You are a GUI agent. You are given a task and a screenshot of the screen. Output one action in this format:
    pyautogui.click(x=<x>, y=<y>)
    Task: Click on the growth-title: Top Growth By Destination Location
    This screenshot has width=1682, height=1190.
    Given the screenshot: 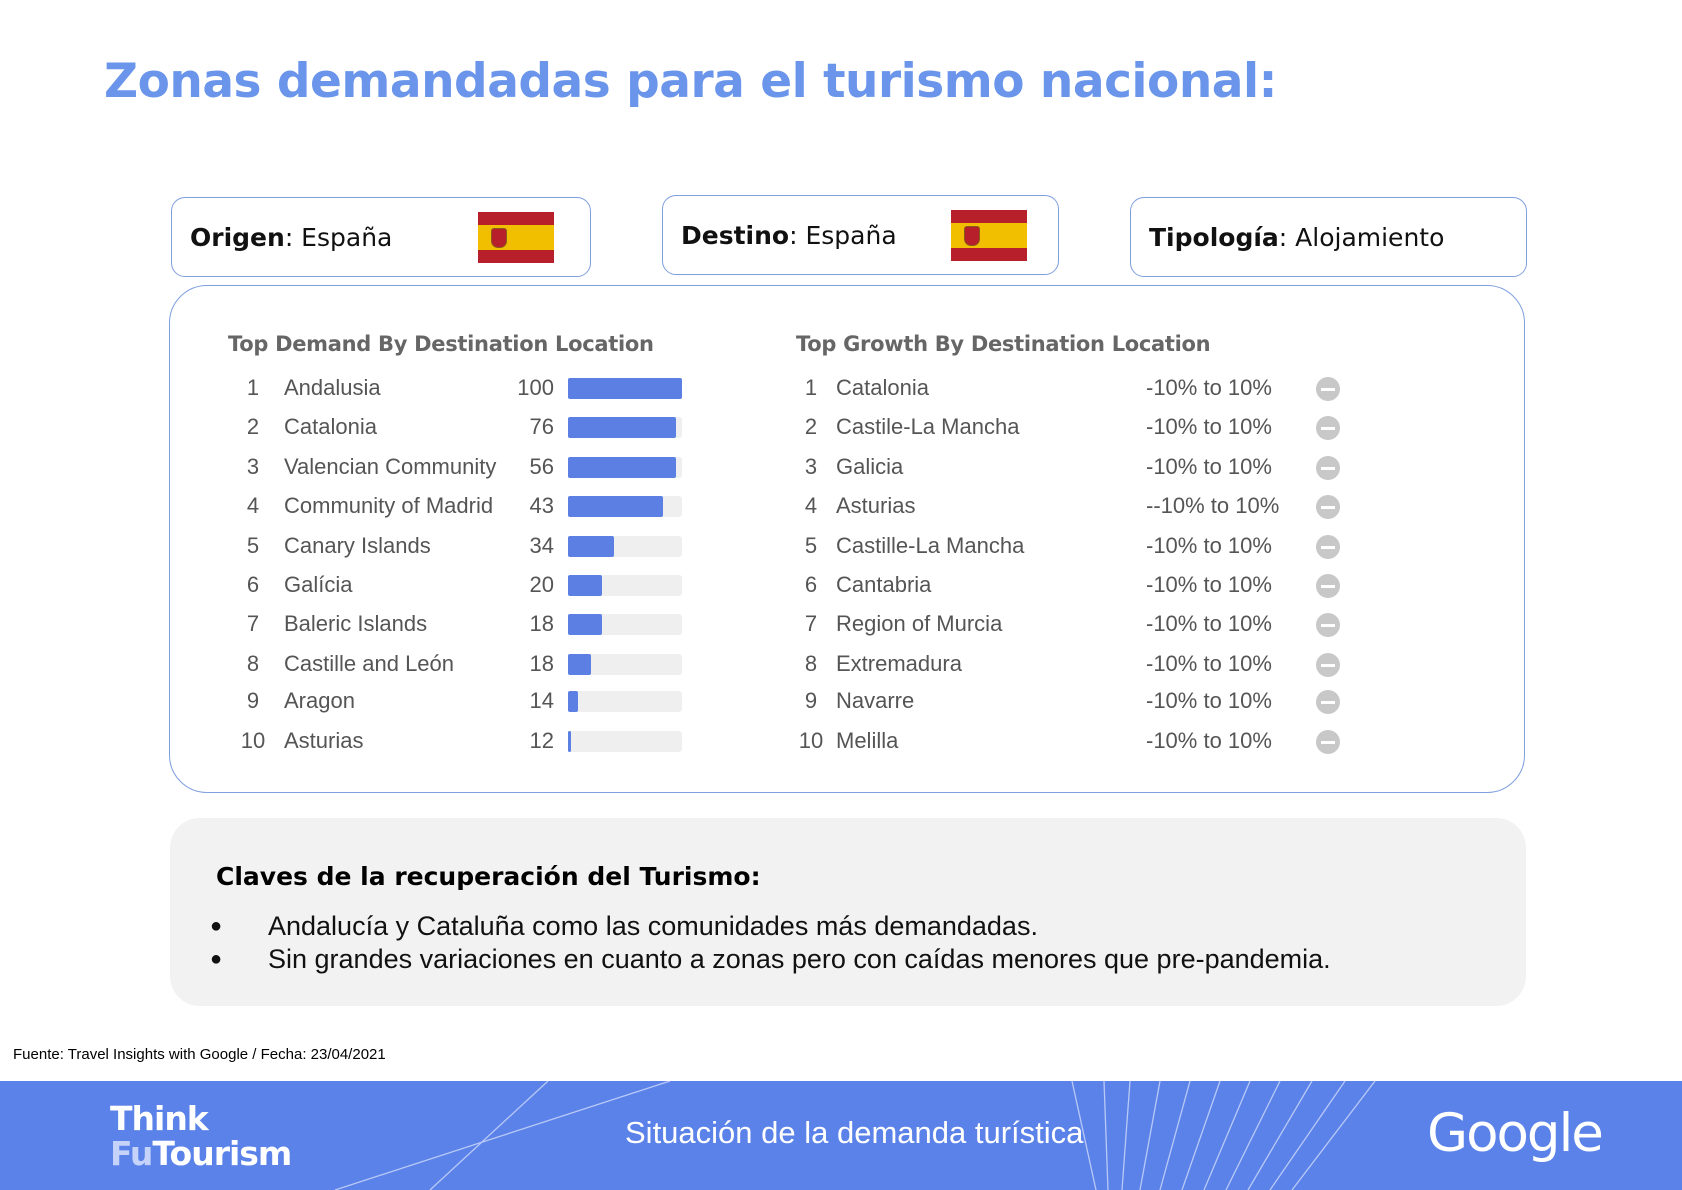 What is the action you would take?
    pyautogui.click(x=1003, y=344)
    